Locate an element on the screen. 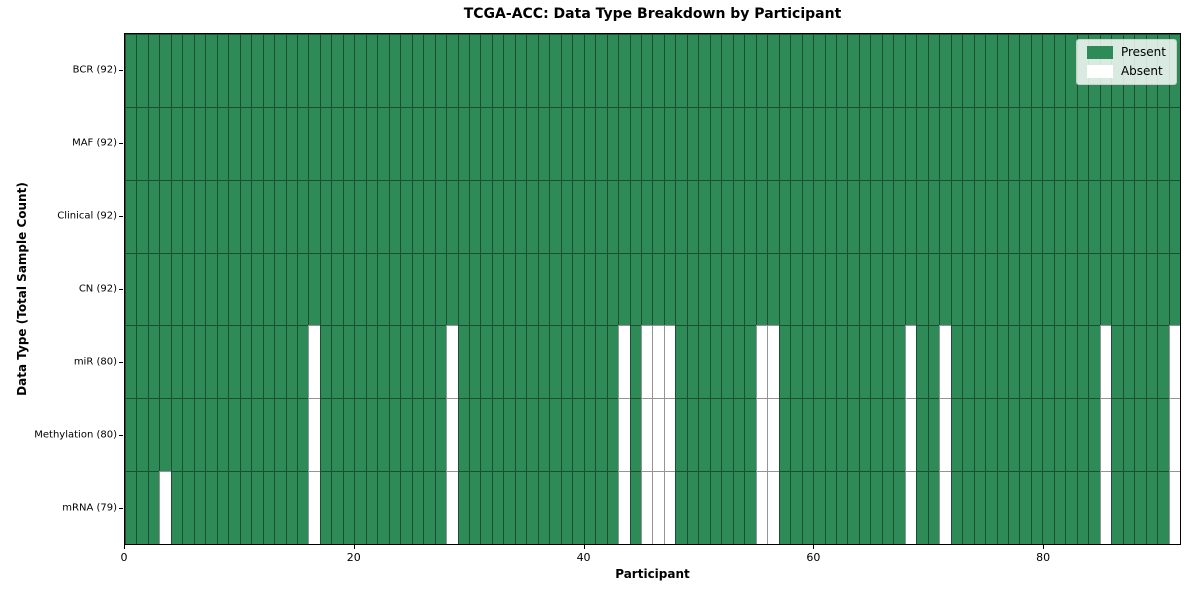  cell-MAF-p55-present is located at coordinates (761, 143).